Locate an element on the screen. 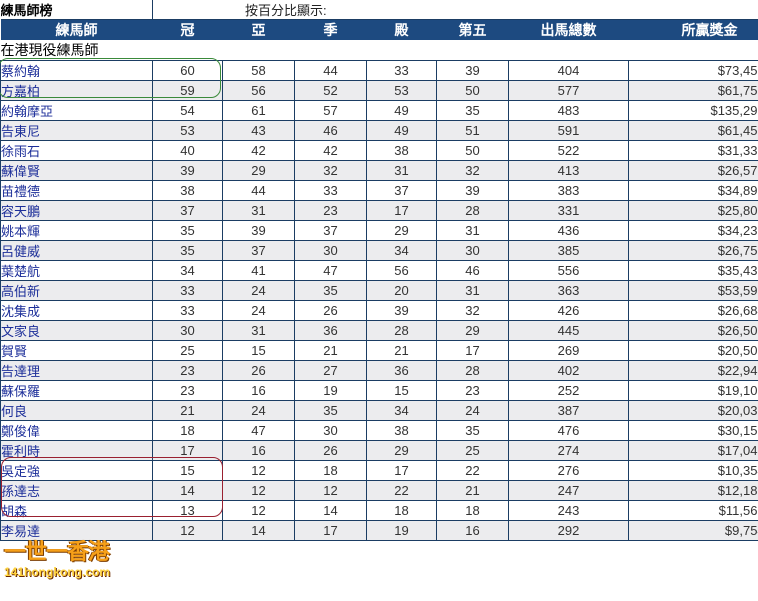  prize-cell: $61,753,638 is located at coordinates (693, 90).